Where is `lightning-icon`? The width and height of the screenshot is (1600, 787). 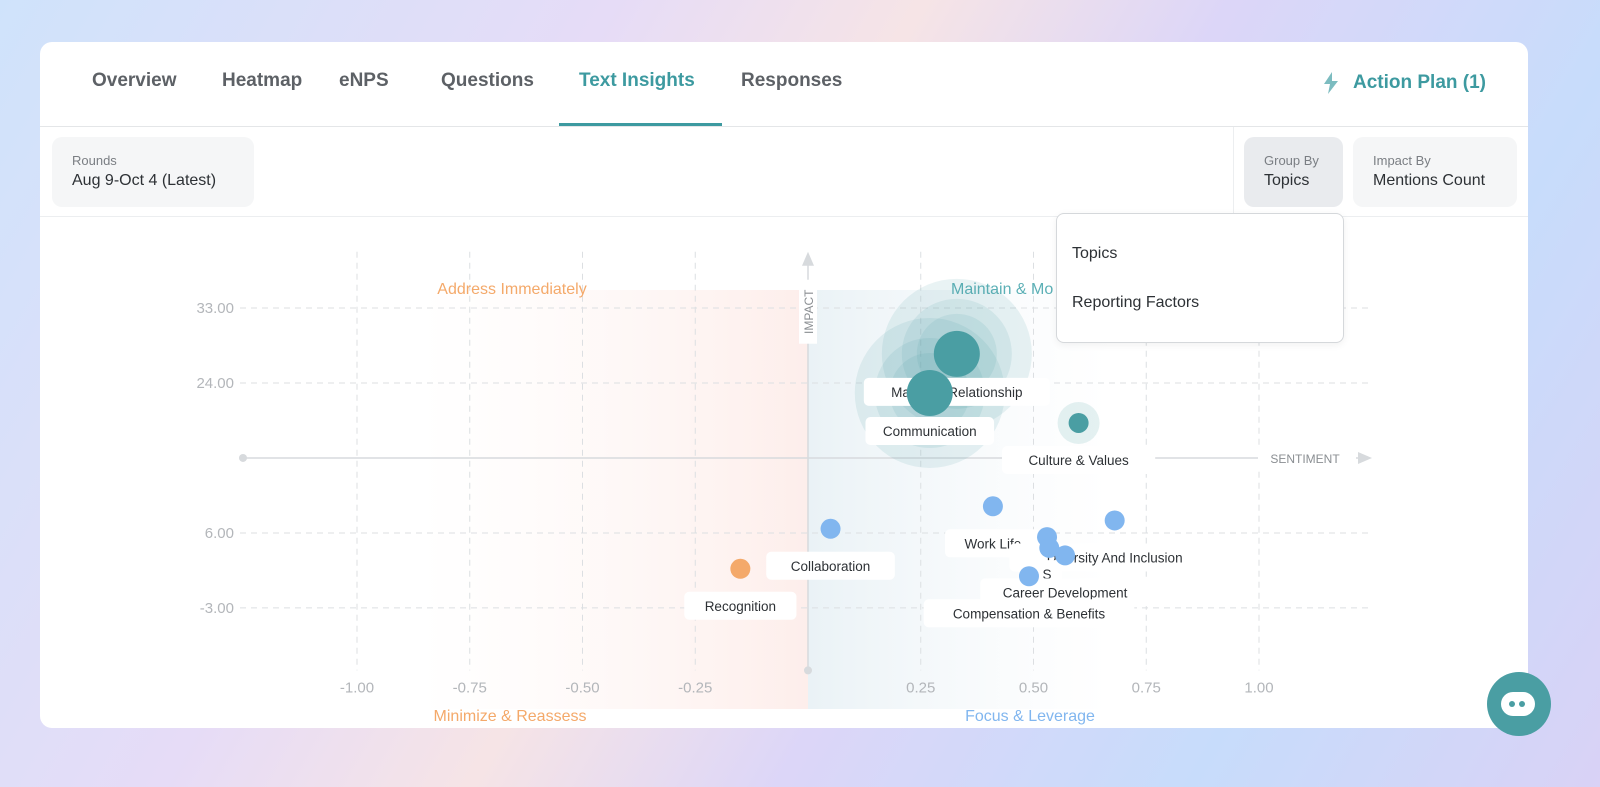 lightning-icon is located at coordinates (1330, 83).